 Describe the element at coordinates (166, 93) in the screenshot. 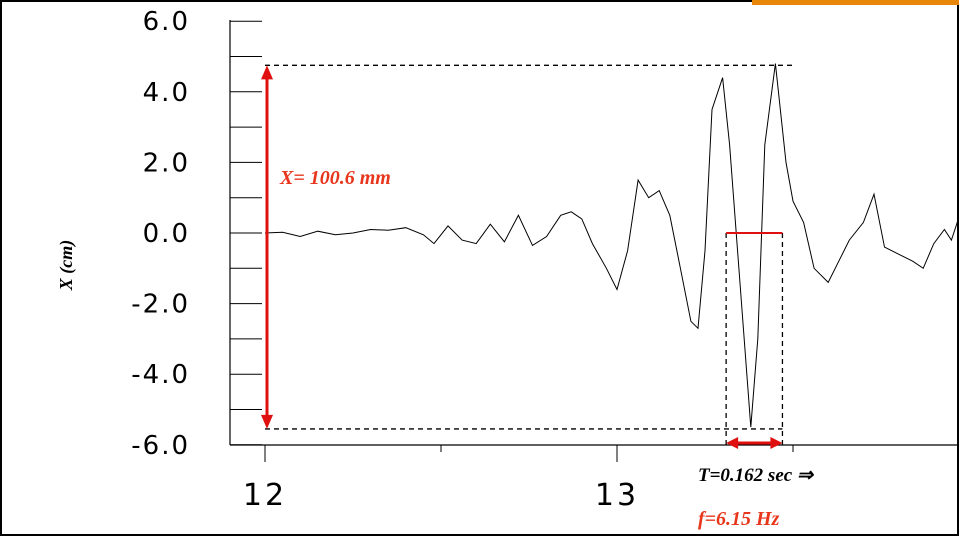

I see `y-tick-label: 4.0` at that location.